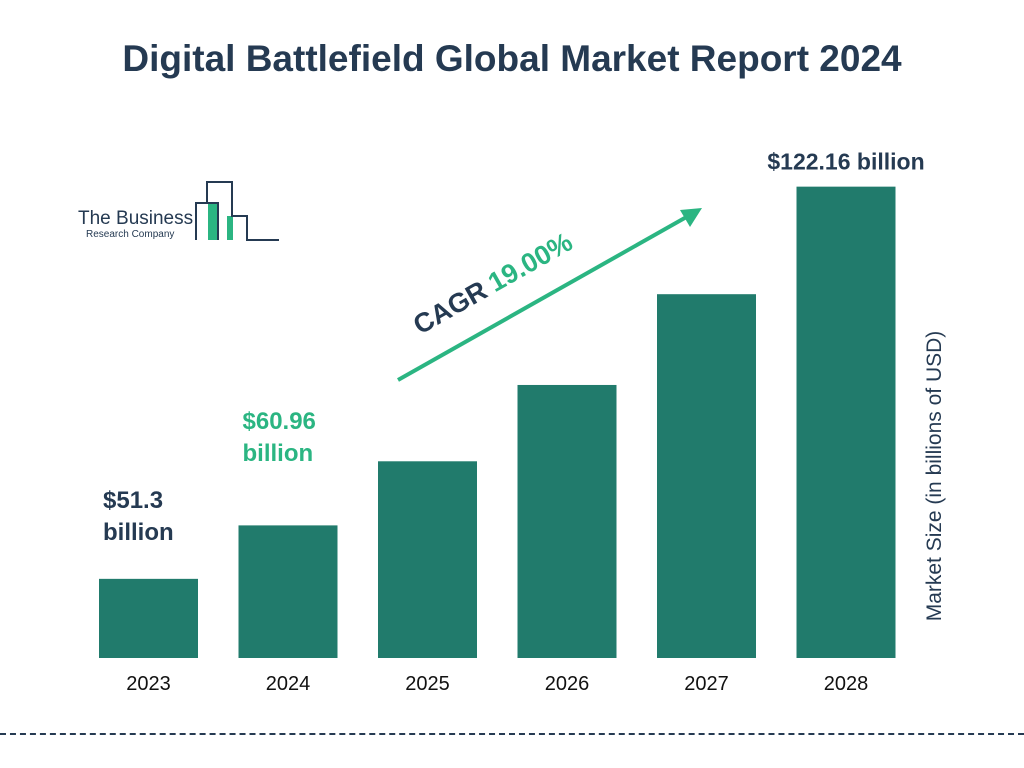 This screenshot has width=1024, height=768. What do you see at coordinates (135, 218) in the screenshot?
I see `logo-line1: The Business` at bounding box center [135, 218].